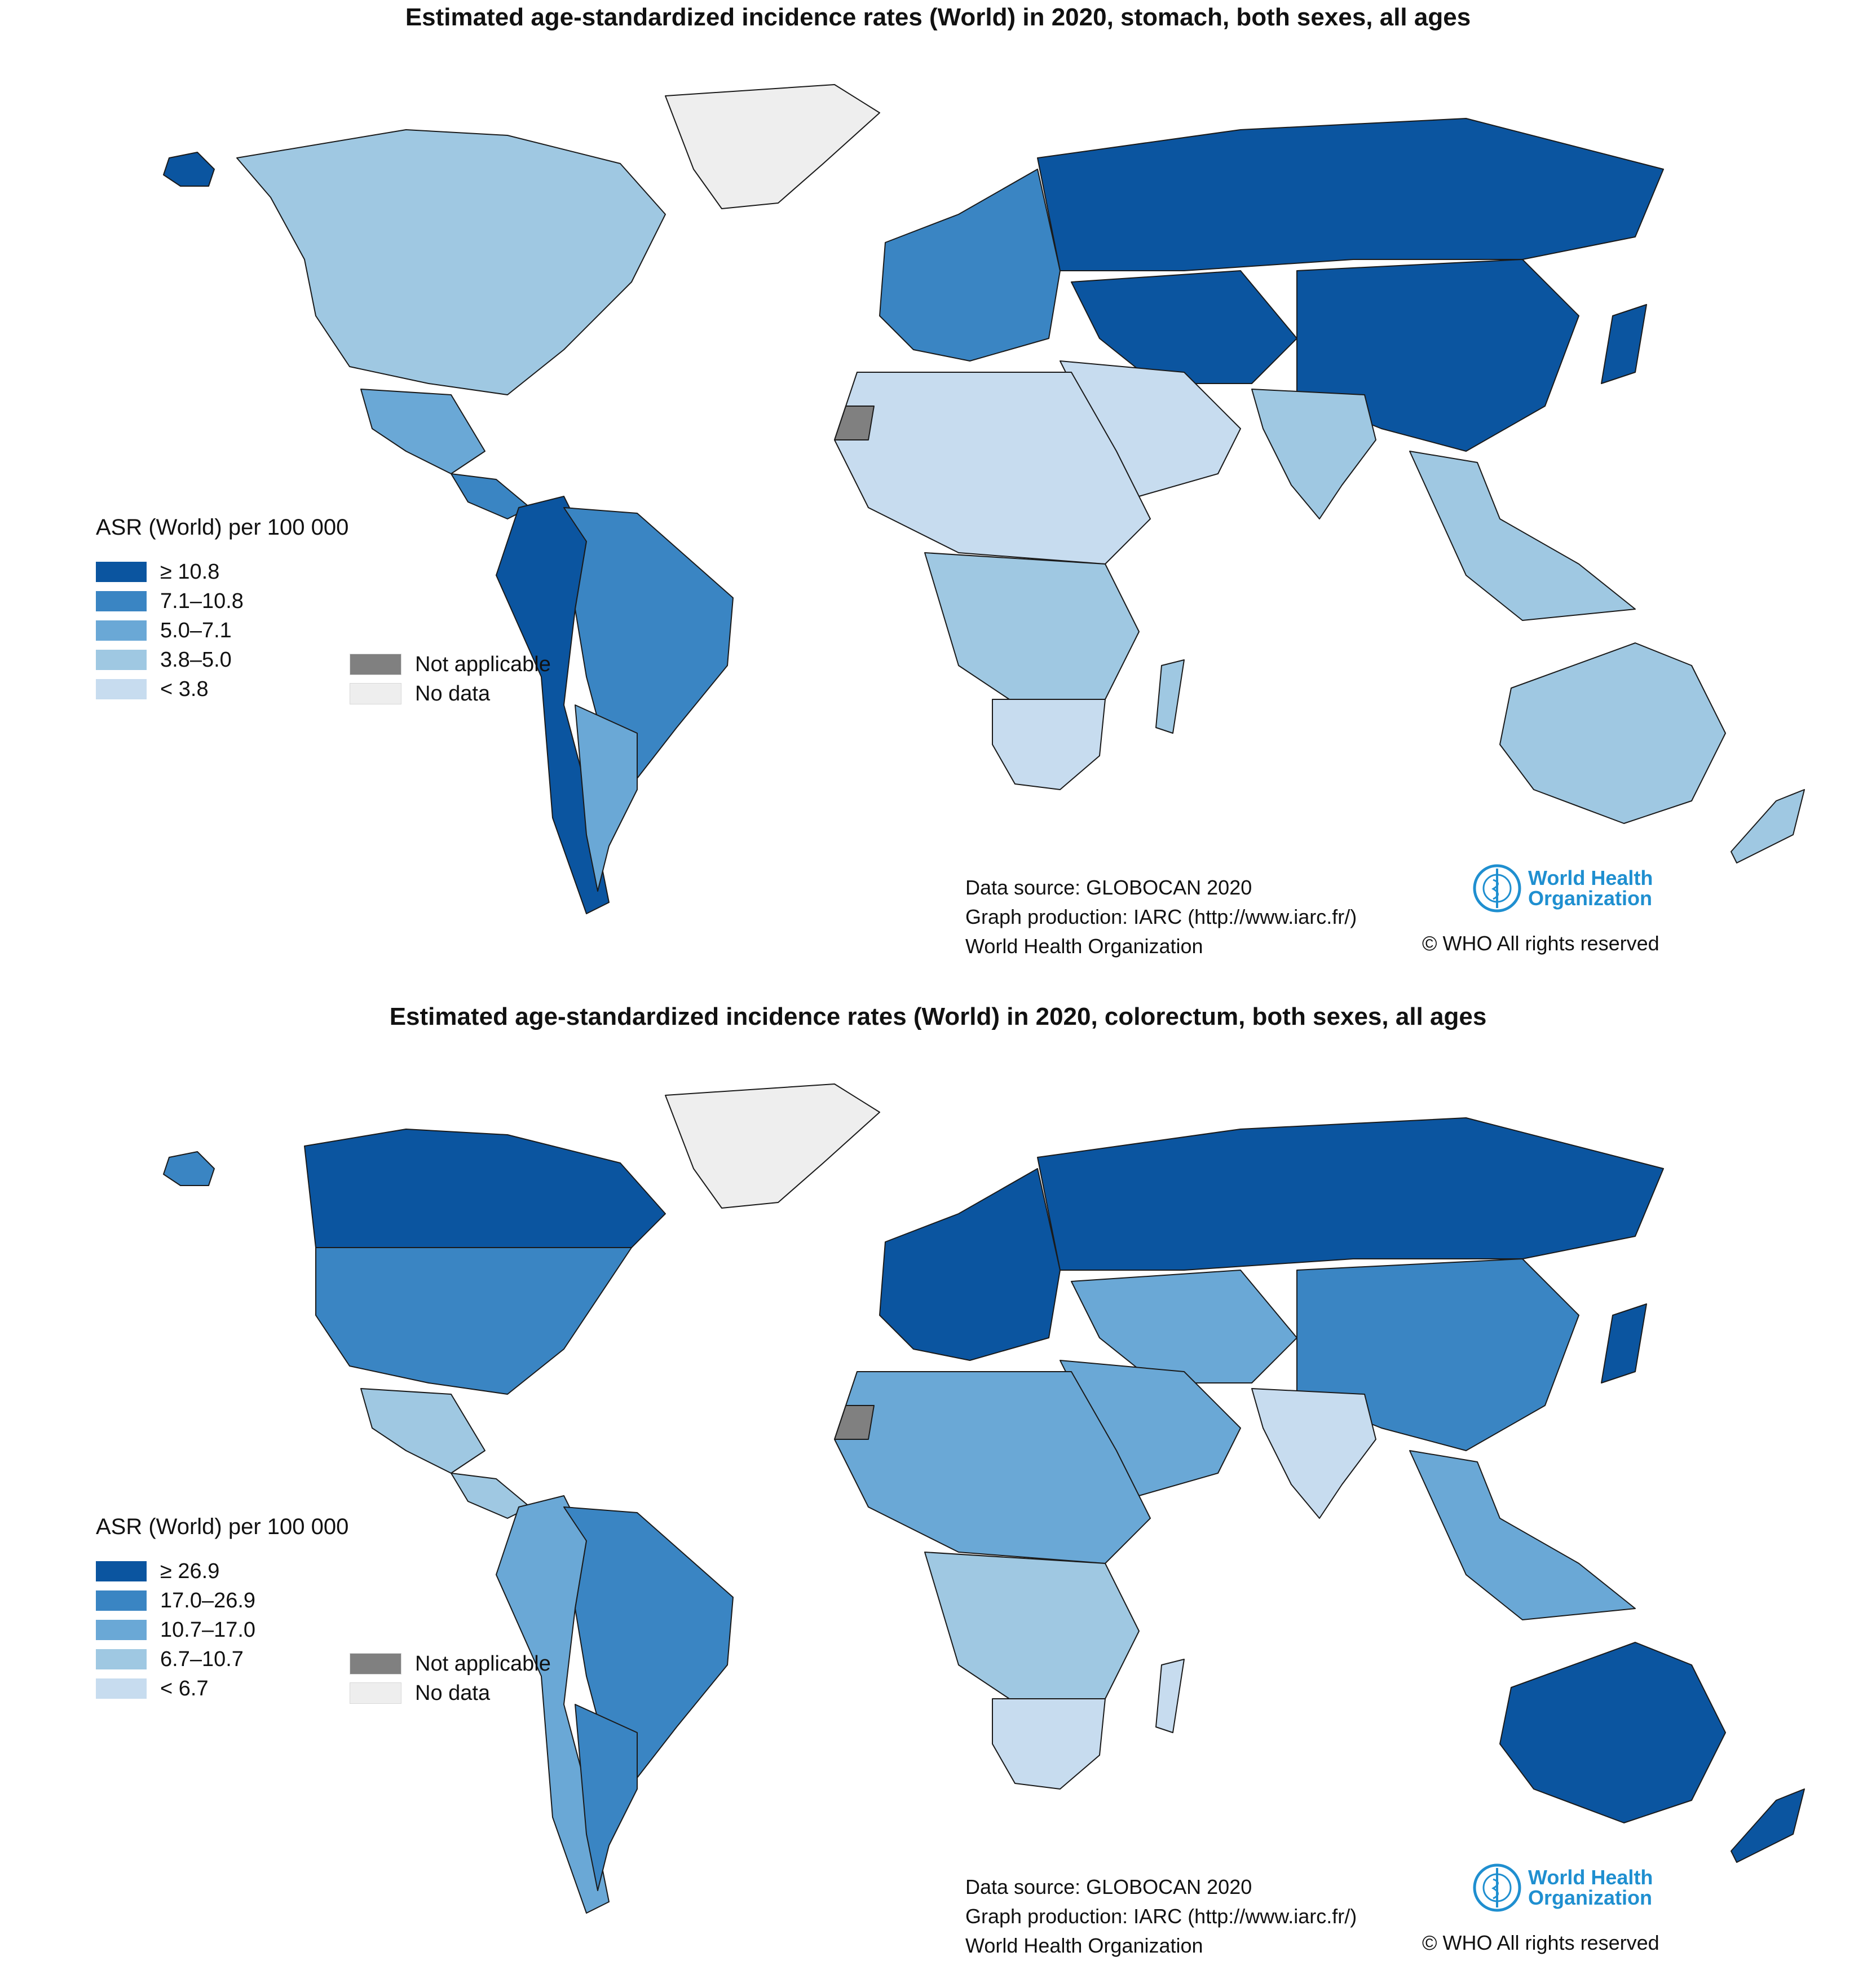  Describe the element at coordinates (208, 1630) in the screenshot. I see `legend-label: 10.7–17.0` at that location.